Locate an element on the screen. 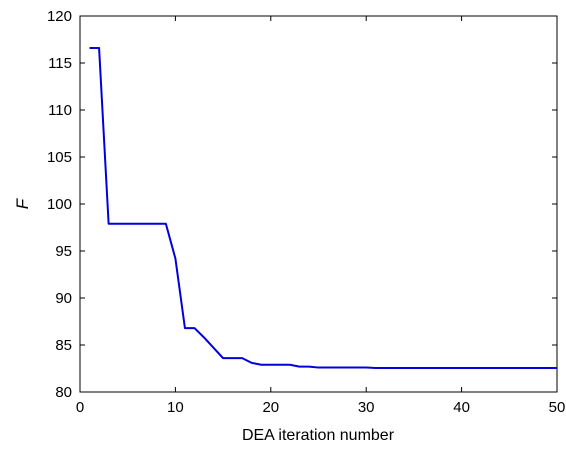 The image size is (566, 449). y-tick-label: 120 is located at coordinates (59, 16).